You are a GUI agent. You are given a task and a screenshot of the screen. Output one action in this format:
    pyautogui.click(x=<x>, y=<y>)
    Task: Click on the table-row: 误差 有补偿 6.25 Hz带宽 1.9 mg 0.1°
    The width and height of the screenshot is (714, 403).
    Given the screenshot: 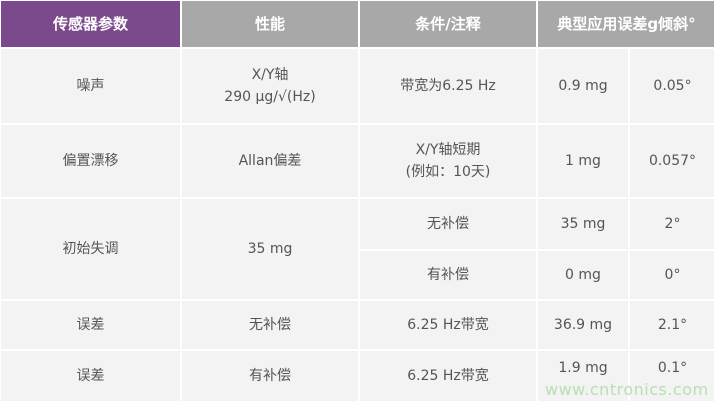 What is the action you would take?
    pyautogui.click(x=357, y=376)
    